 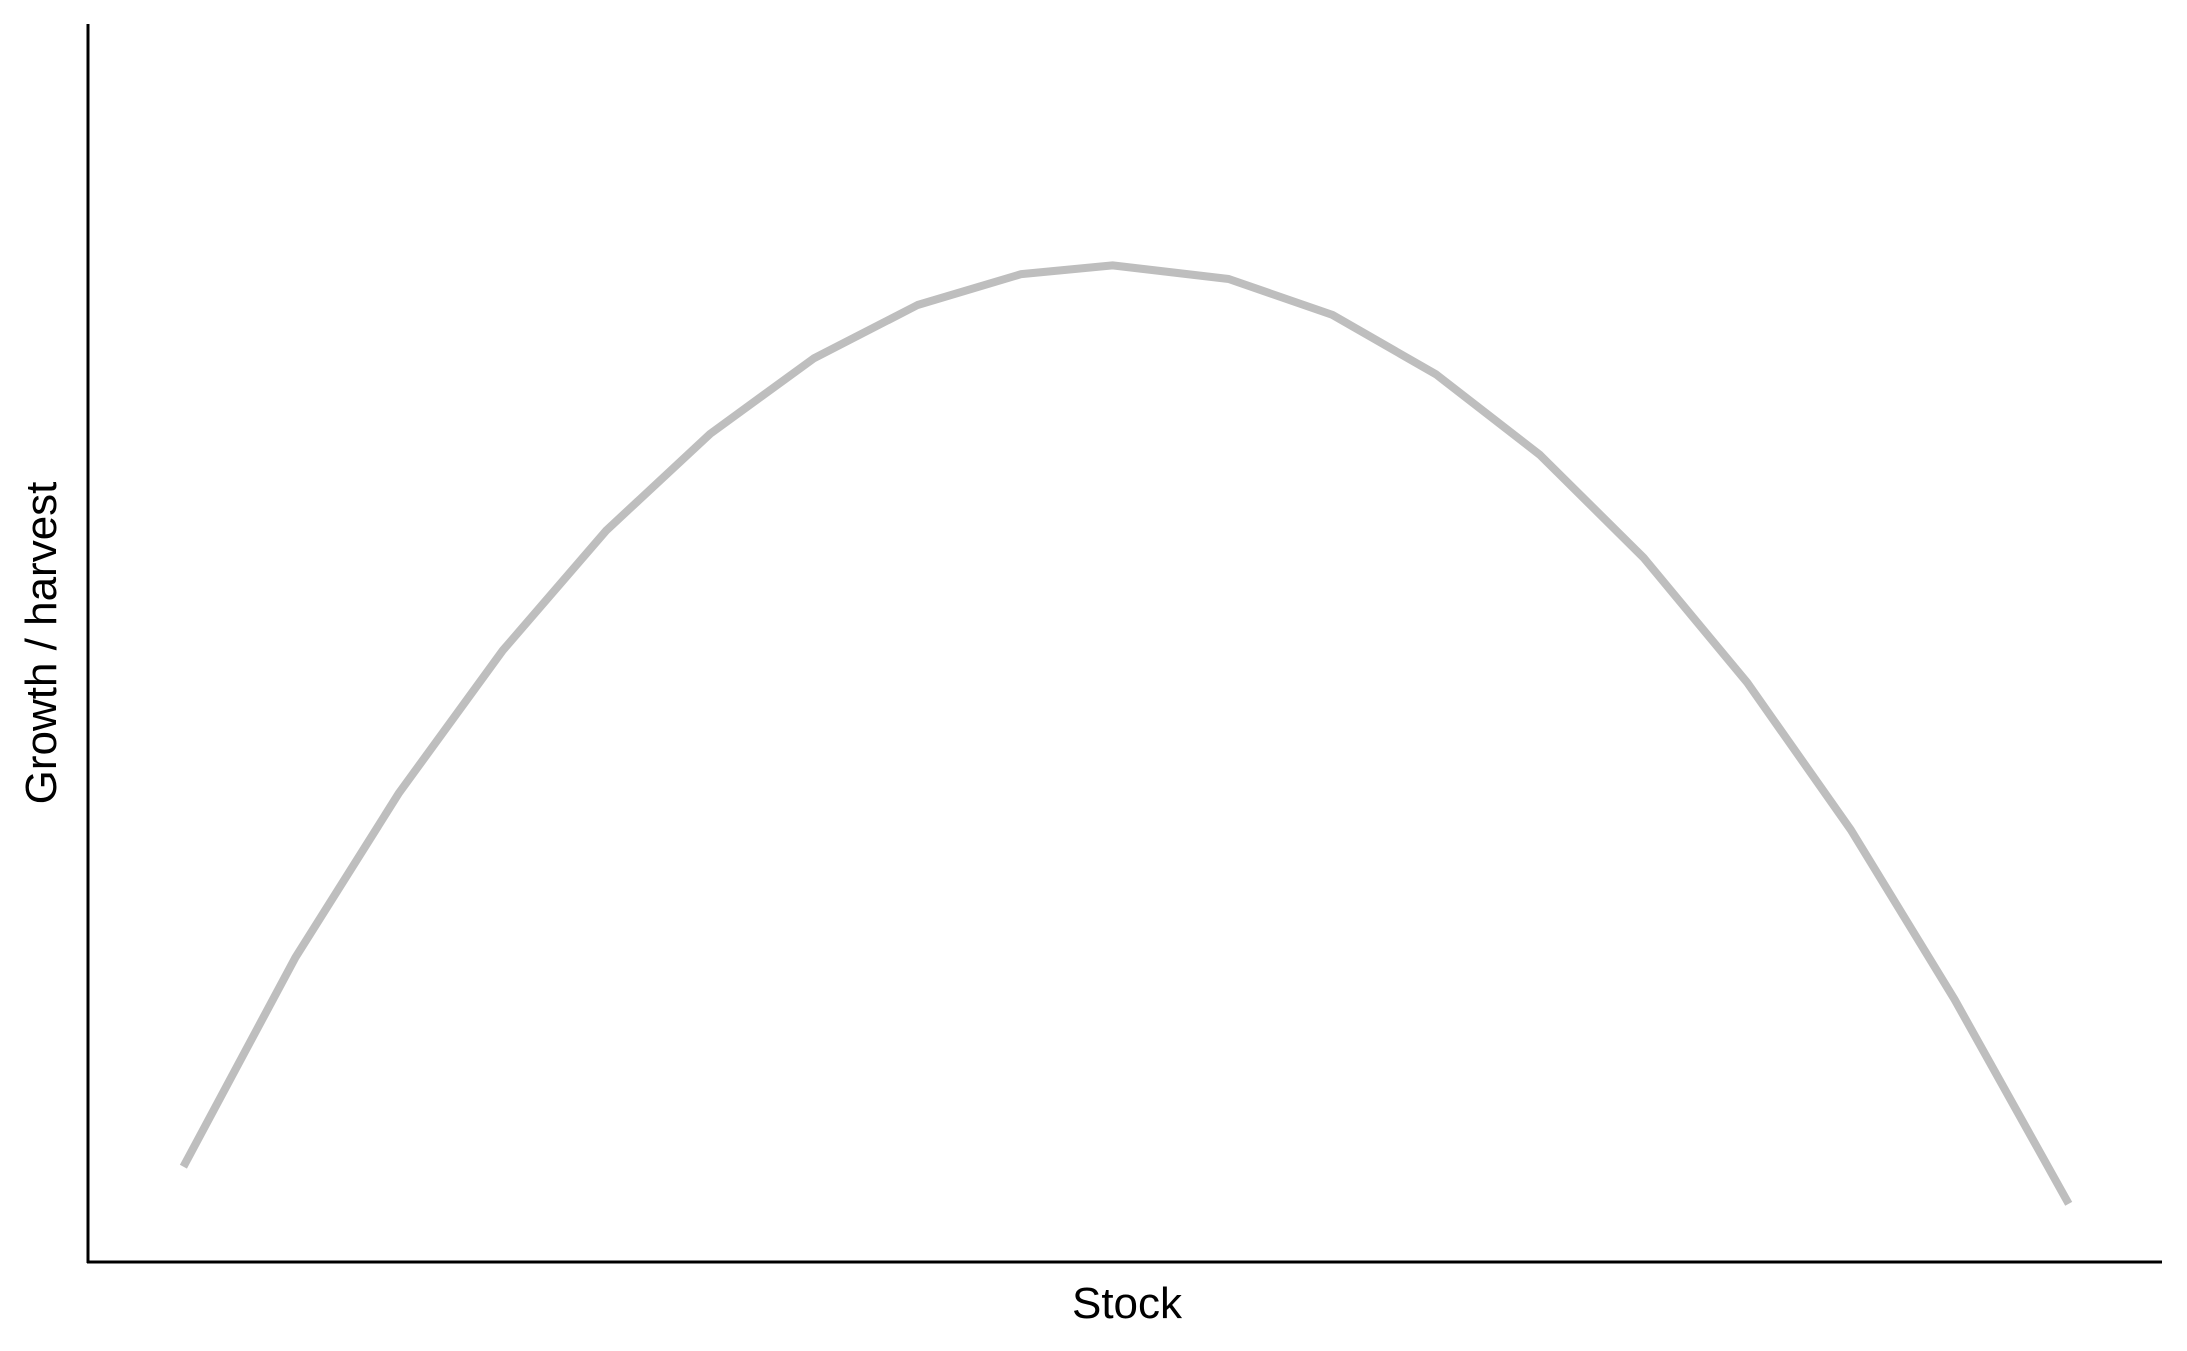 What do you see at coordinates (1127, 1303) in the screenshot?
I see `x-axis-label: Stock` at bounding box center [1127, 1303].